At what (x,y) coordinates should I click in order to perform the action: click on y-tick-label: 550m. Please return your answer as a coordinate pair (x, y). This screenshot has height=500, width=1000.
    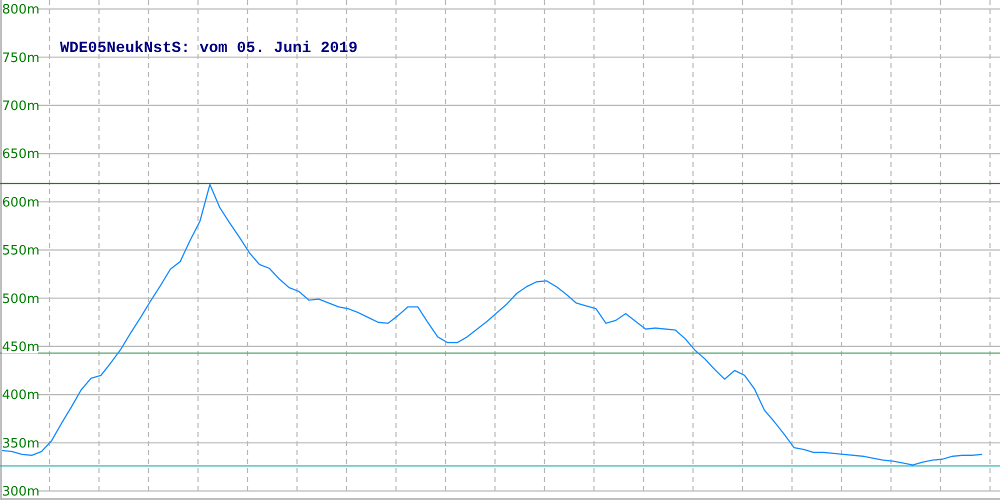
    Looking at the image, I should click on (21, 251).